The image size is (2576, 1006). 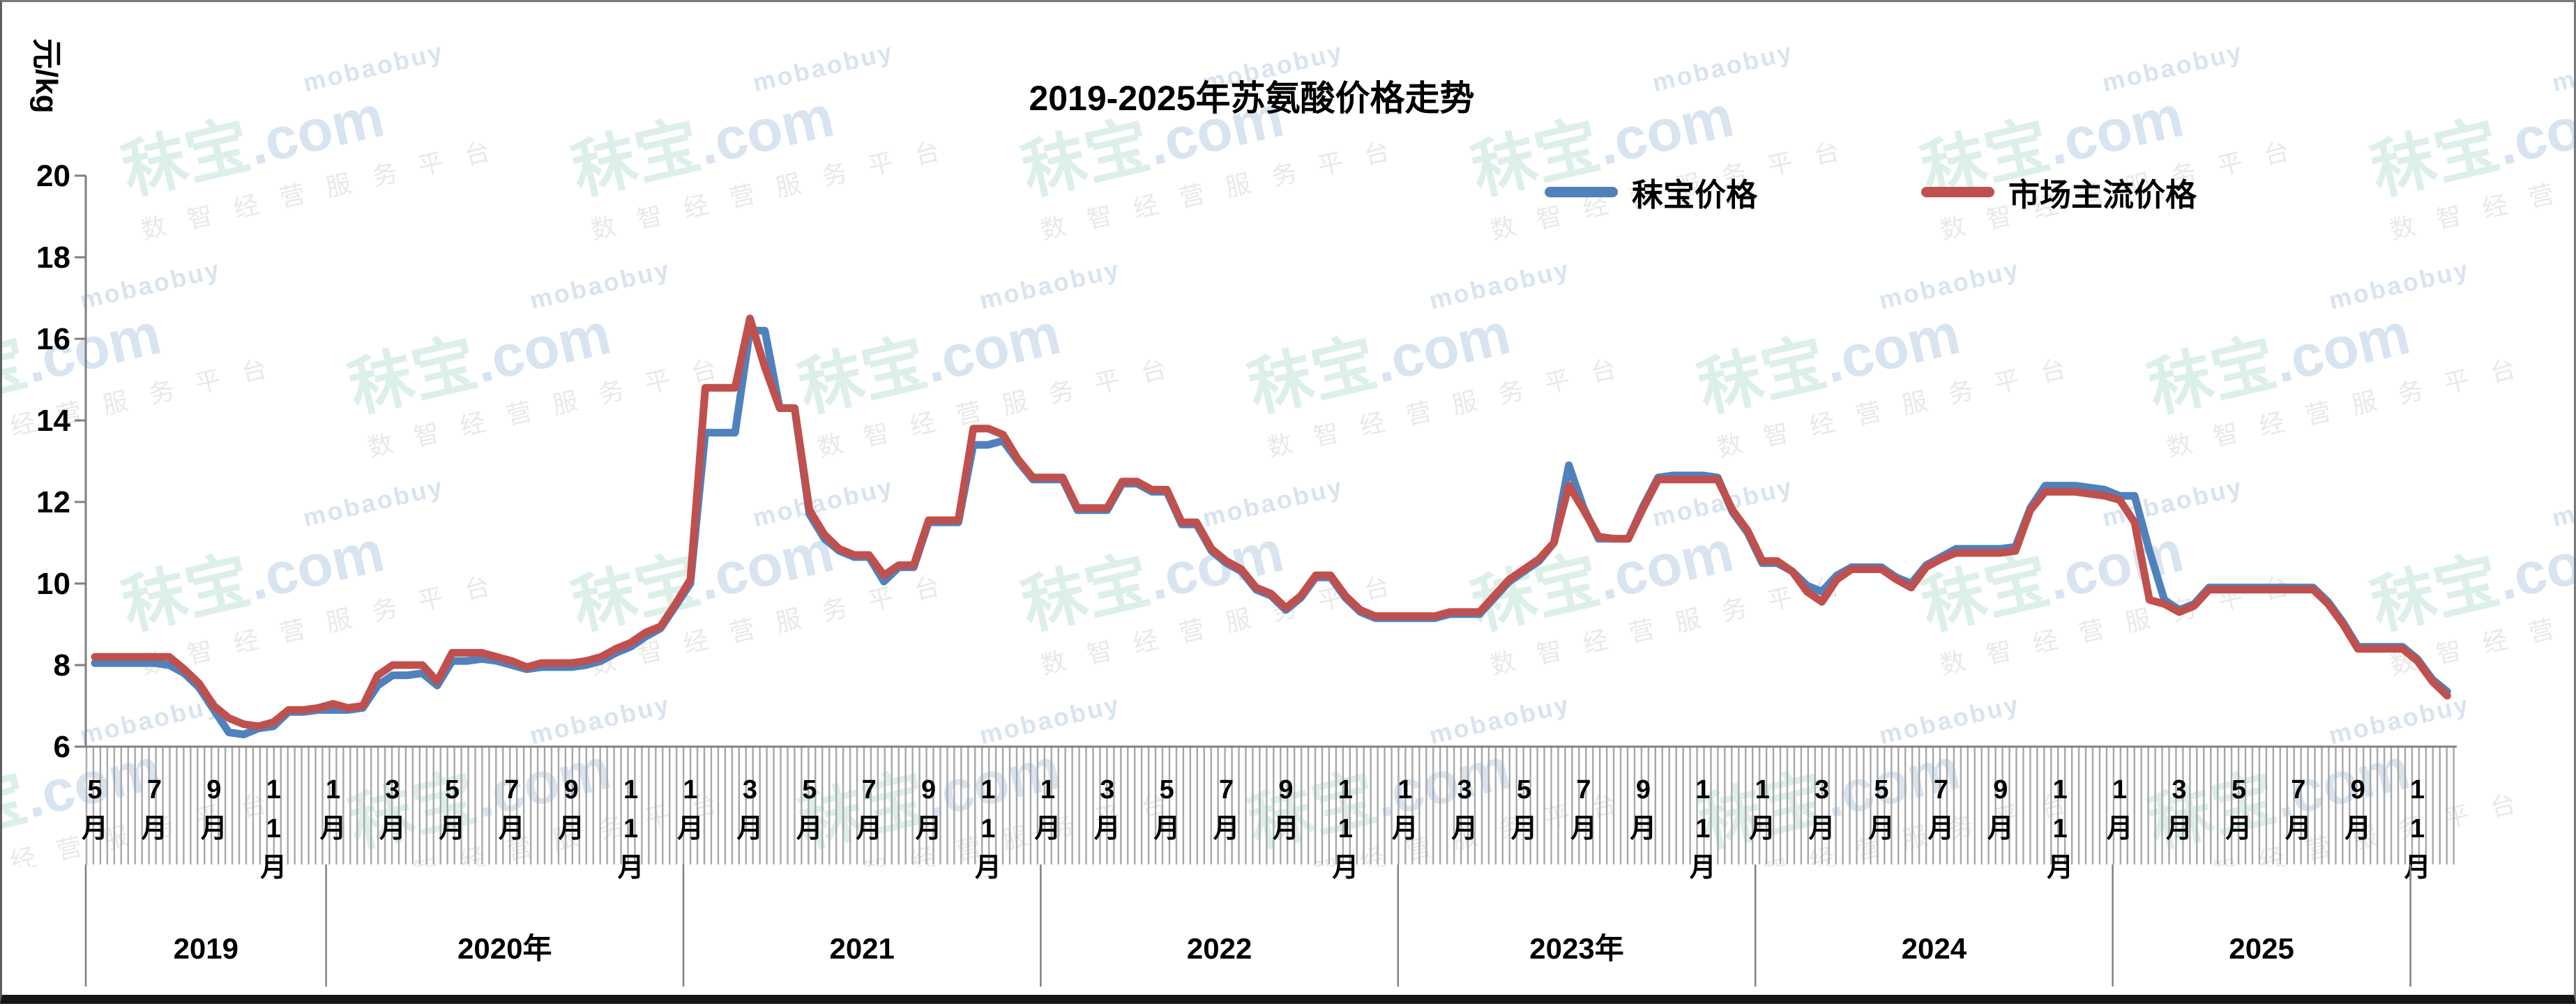 What do you see at coordinates (53, 502) in the screenshot?
I see `y-tick-label: 12` at bounding box center [53, 502].